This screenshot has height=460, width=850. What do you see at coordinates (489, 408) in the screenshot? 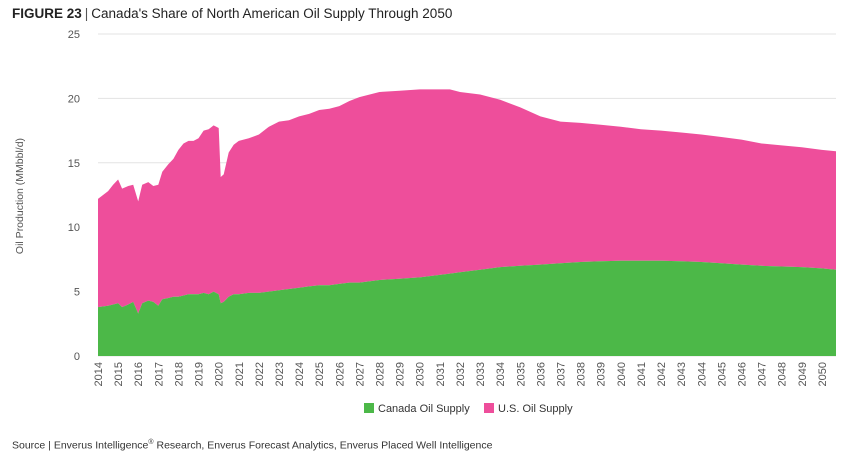
I see `legend-swatch-us` at bounding box center [489, 408].